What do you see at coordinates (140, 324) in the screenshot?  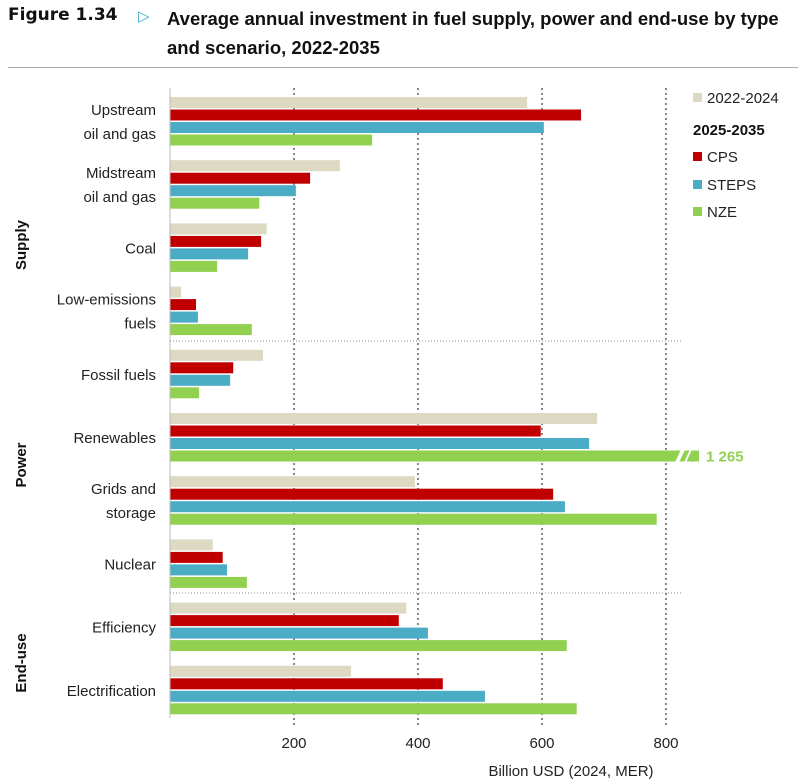 I see `category-label: fuels` at bounding box center [140, 324].